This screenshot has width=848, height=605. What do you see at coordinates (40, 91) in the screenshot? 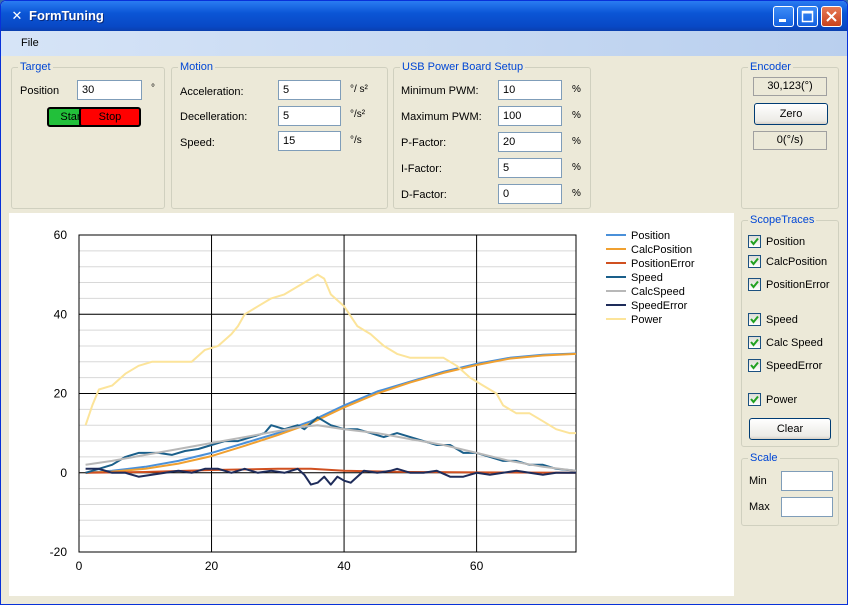
I see `position-label: Position` at bounding box center [40, 91].